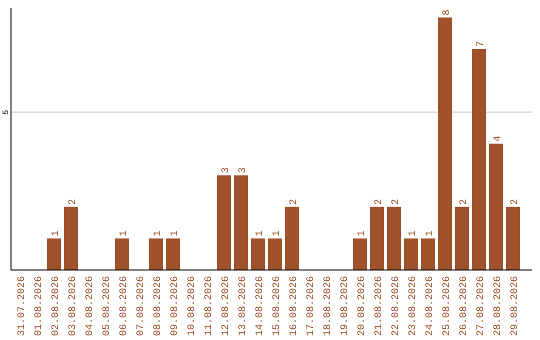 The width and height of the screenshot is (540, 340). I want to click on x-tick-label: 06.08.2026, so click(124, 306).